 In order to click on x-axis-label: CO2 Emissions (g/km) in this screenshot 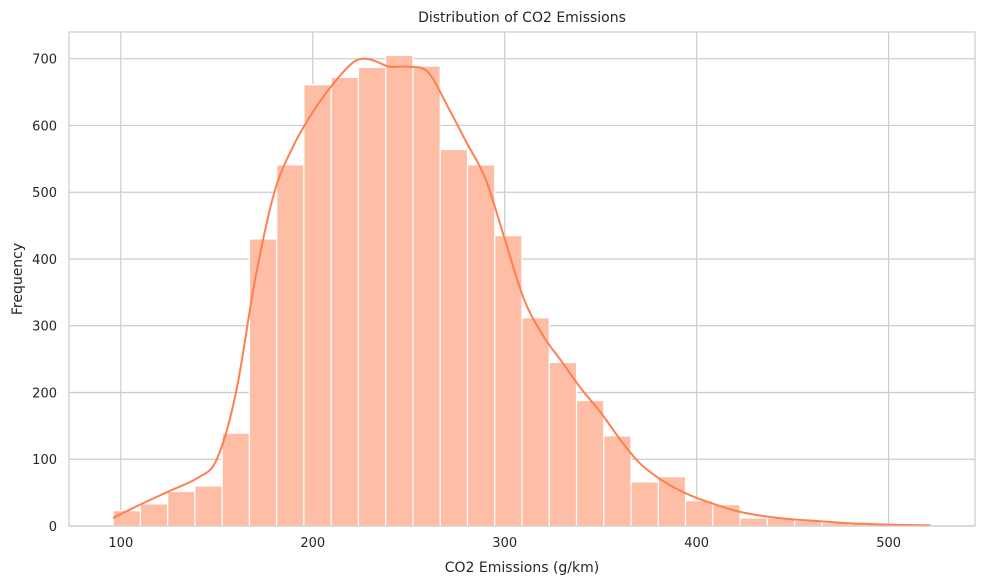, I will do `click(522, 568)`.